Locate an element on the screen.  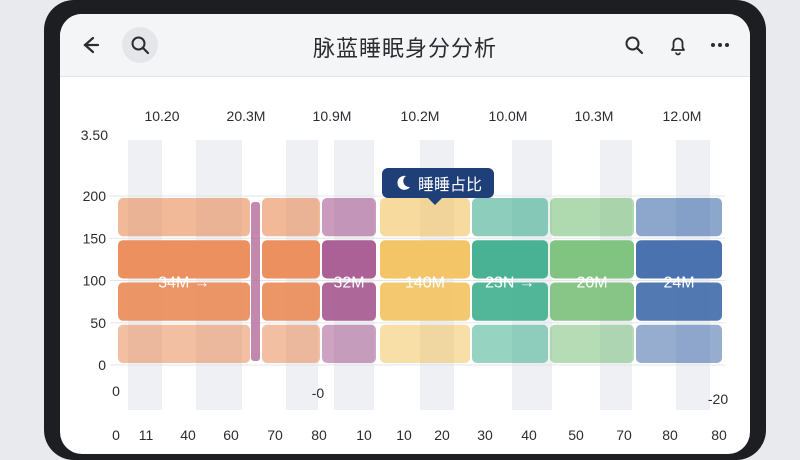
search-button-right is located at coordinates (634, 45).